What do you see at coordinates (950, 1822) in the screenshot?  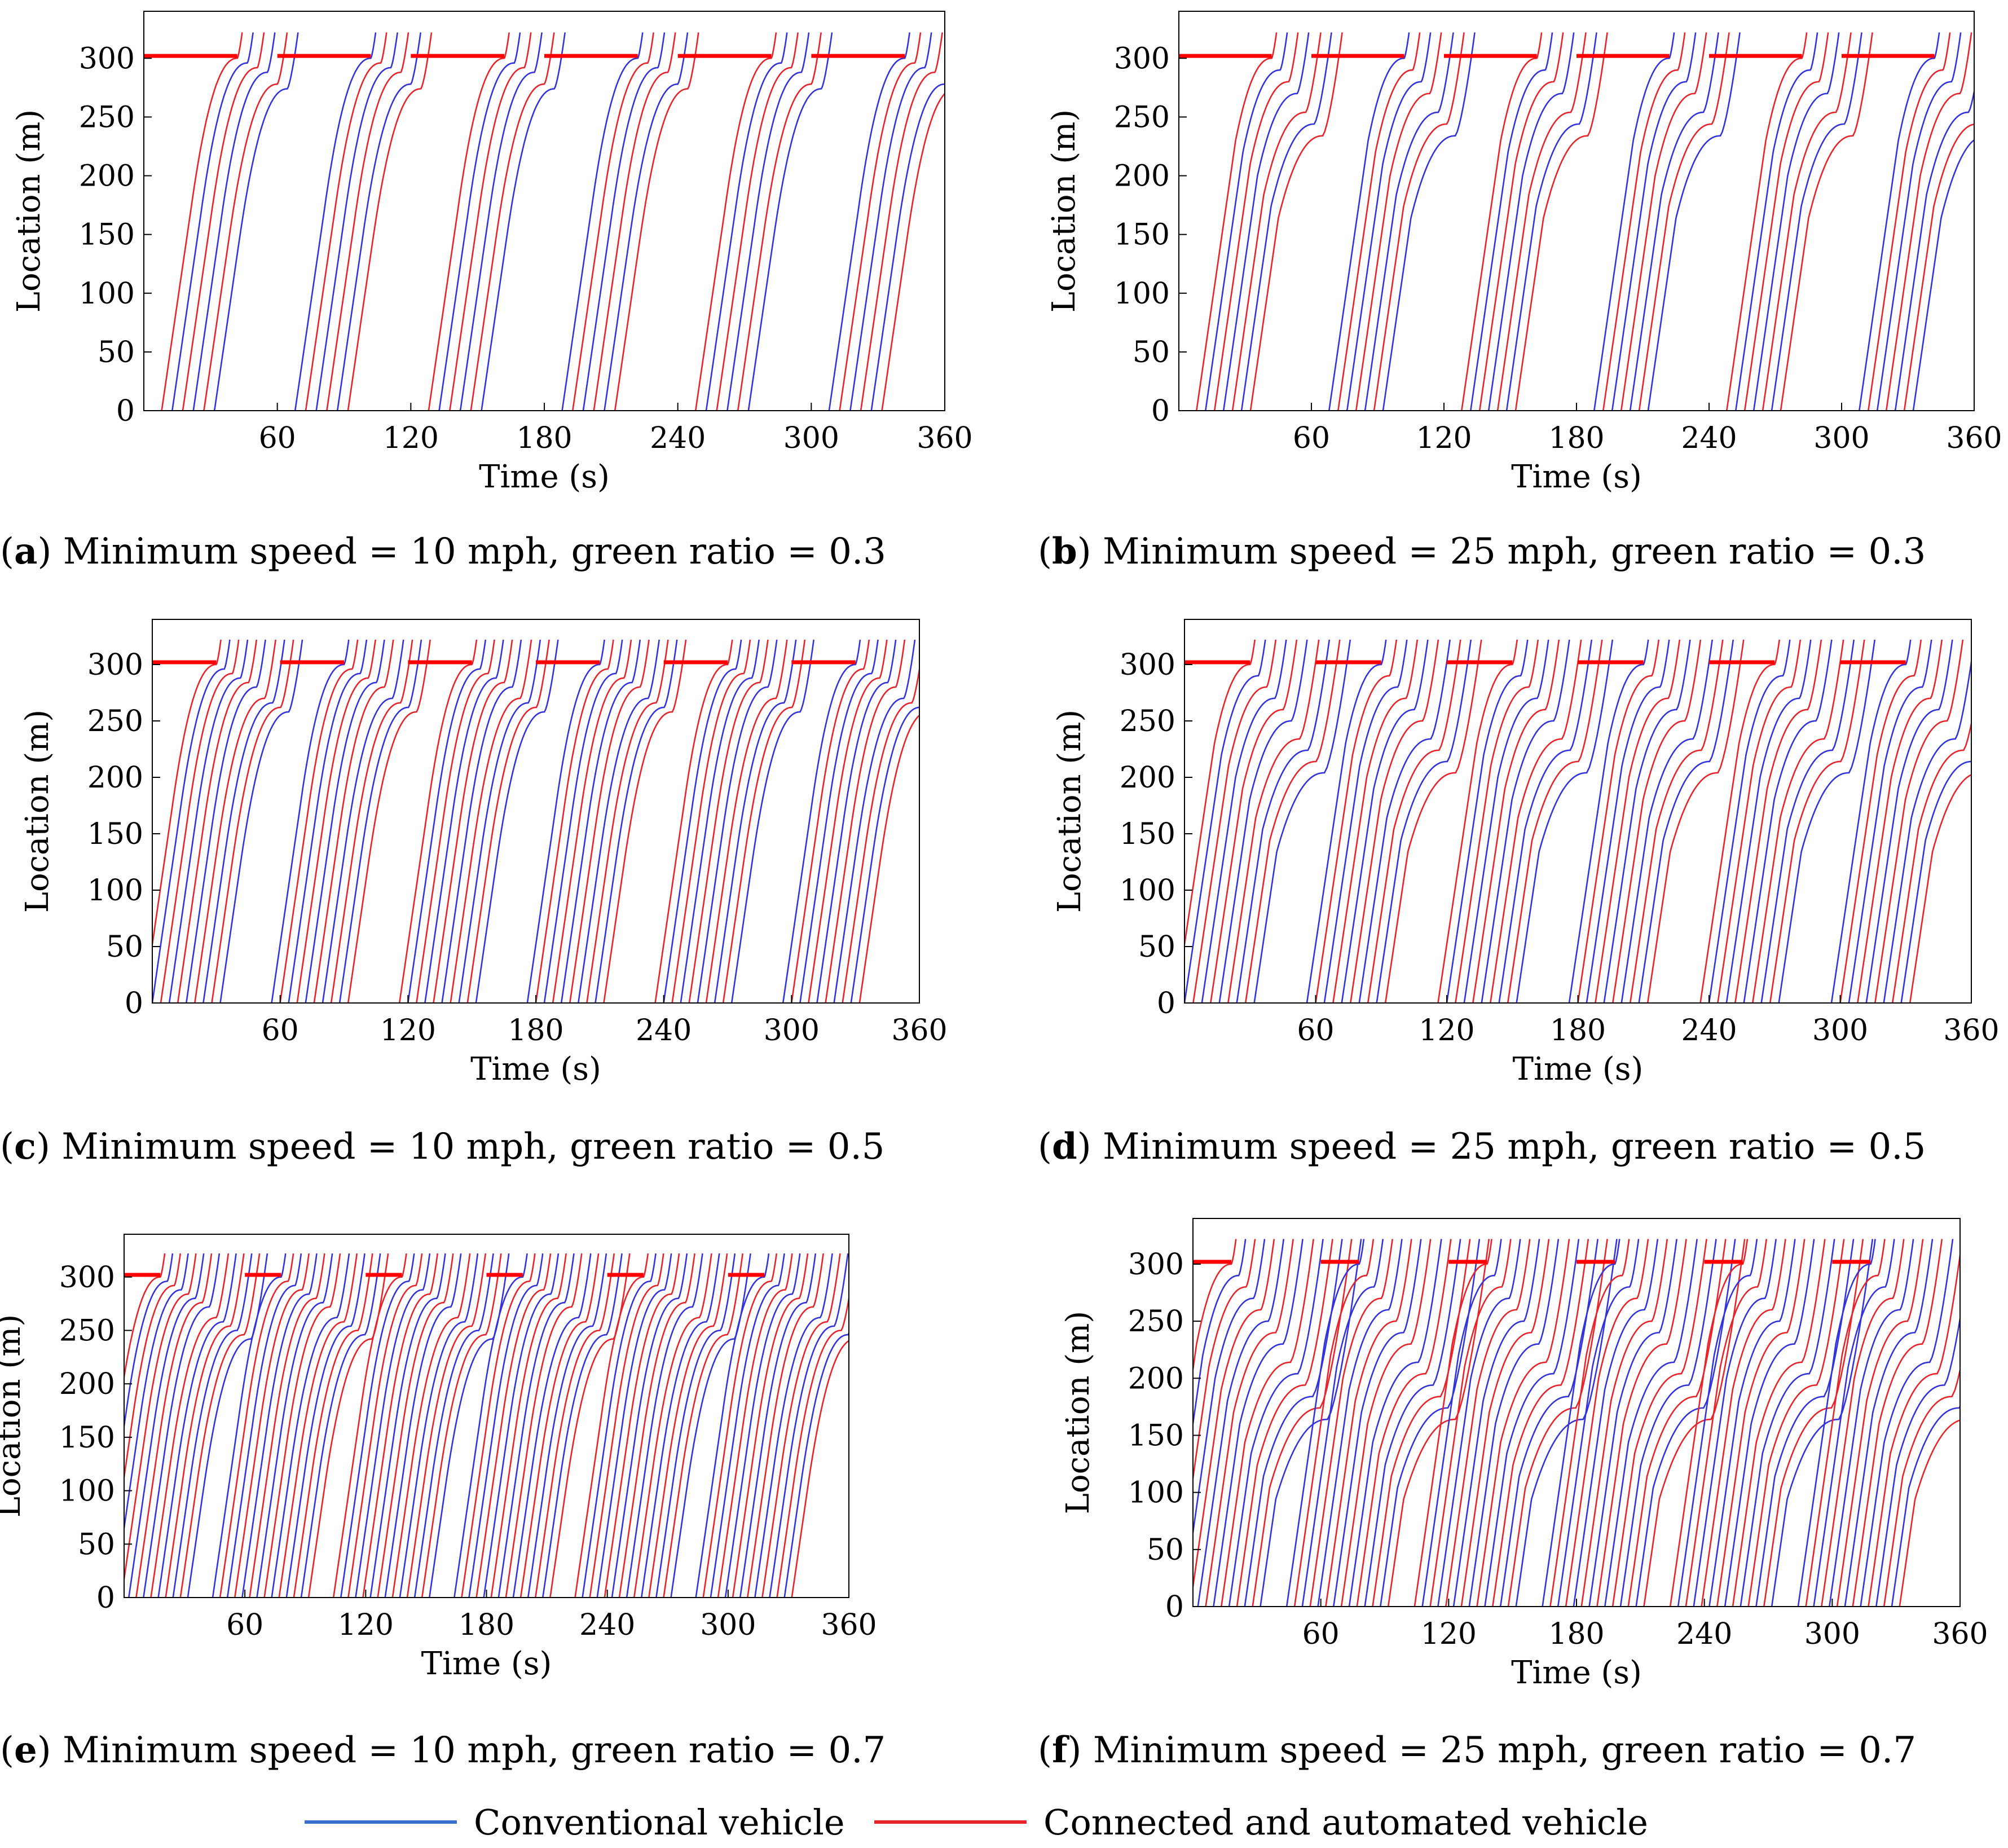 I see `legend-swatch-cav` at bounding box center [950, 1822].